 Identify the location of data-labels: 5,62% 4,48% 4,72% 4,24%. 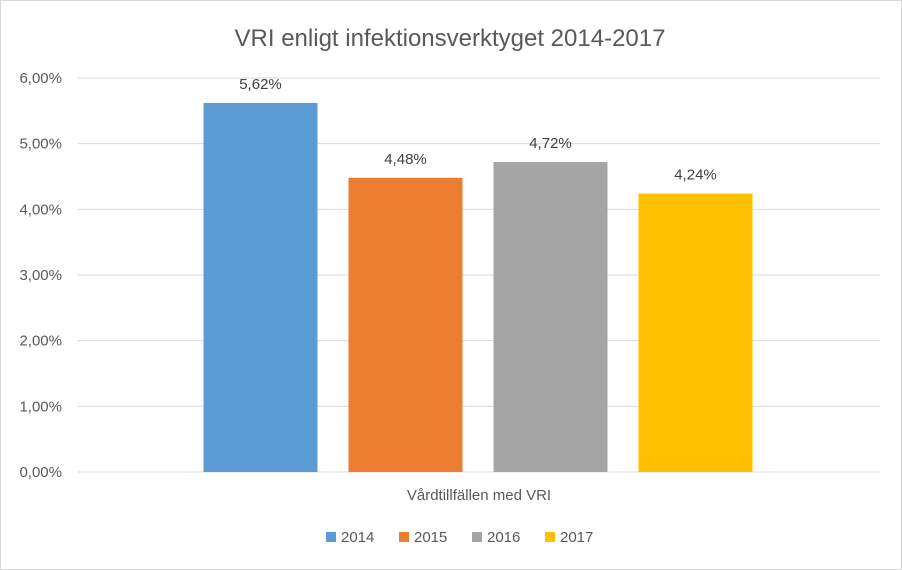
(478, 130).